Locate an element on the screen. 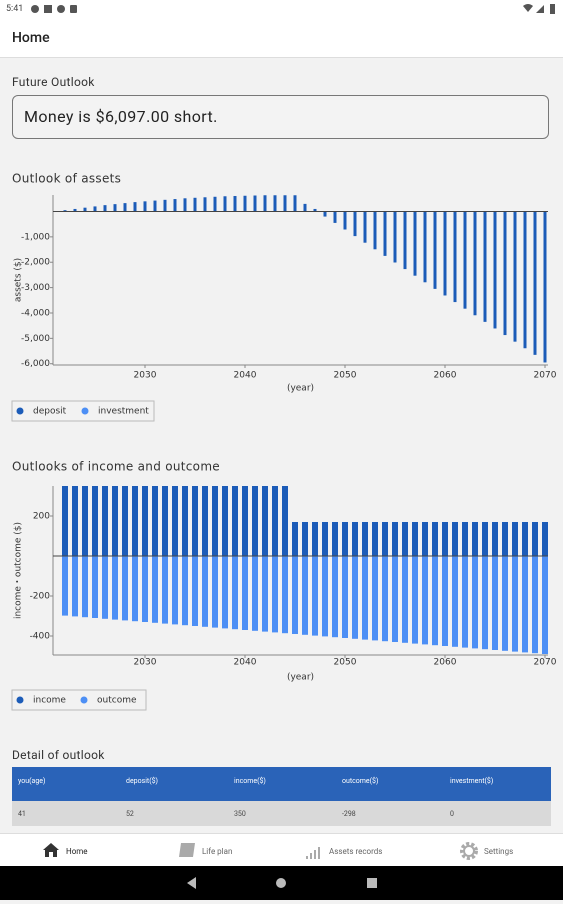 Image resolution: width=563 pixels, height=904 pixels. nav-home: Home is located at coordinates (110, 850).